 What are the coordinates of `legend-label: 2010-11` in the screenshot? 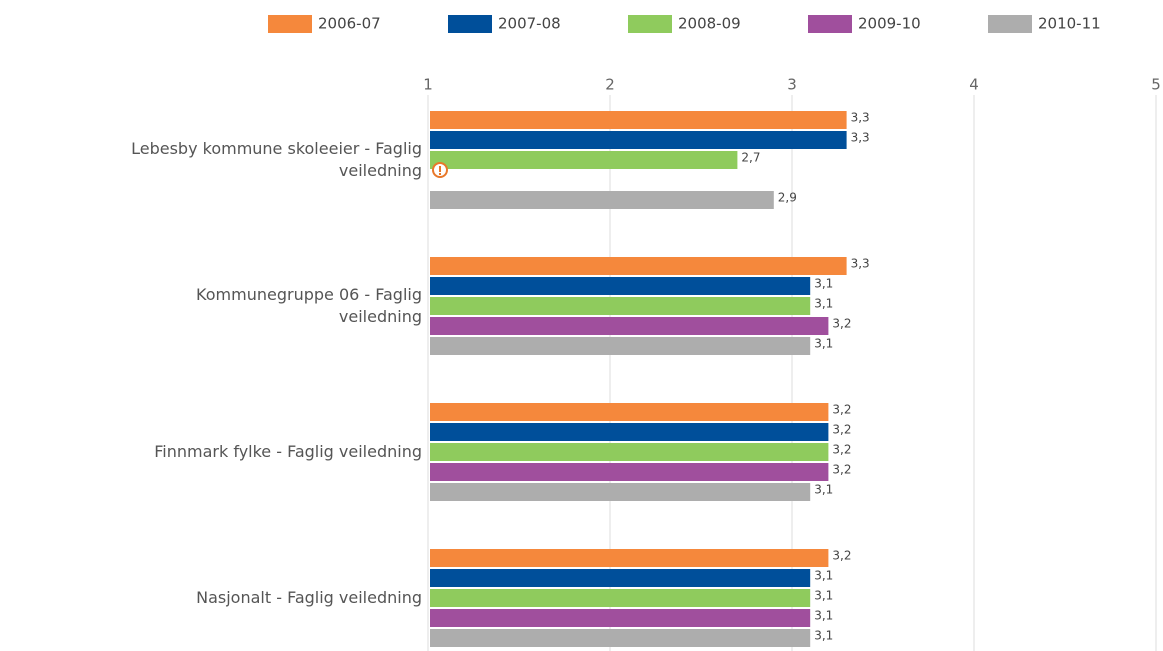 It's located at (1069, 24).